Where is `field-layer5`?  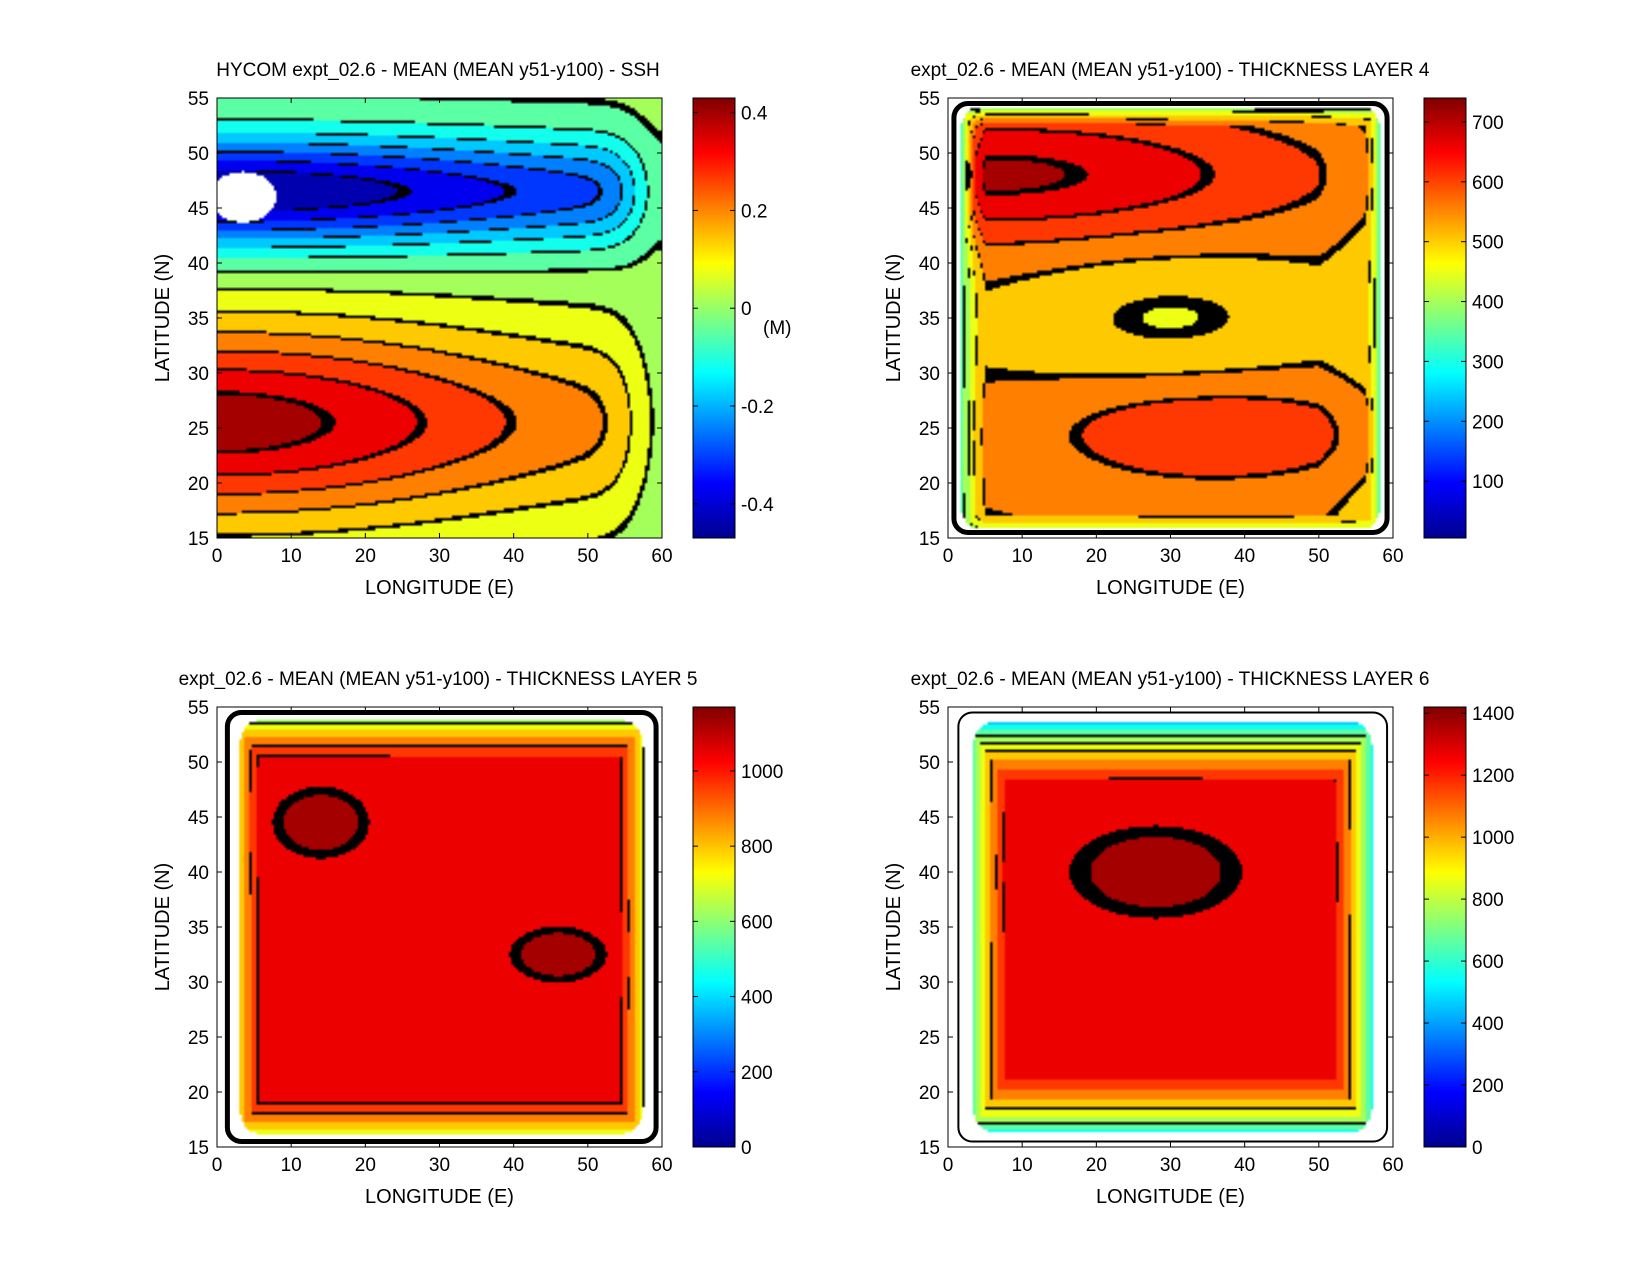 field-layer5 is located at coordinates (439, 927).